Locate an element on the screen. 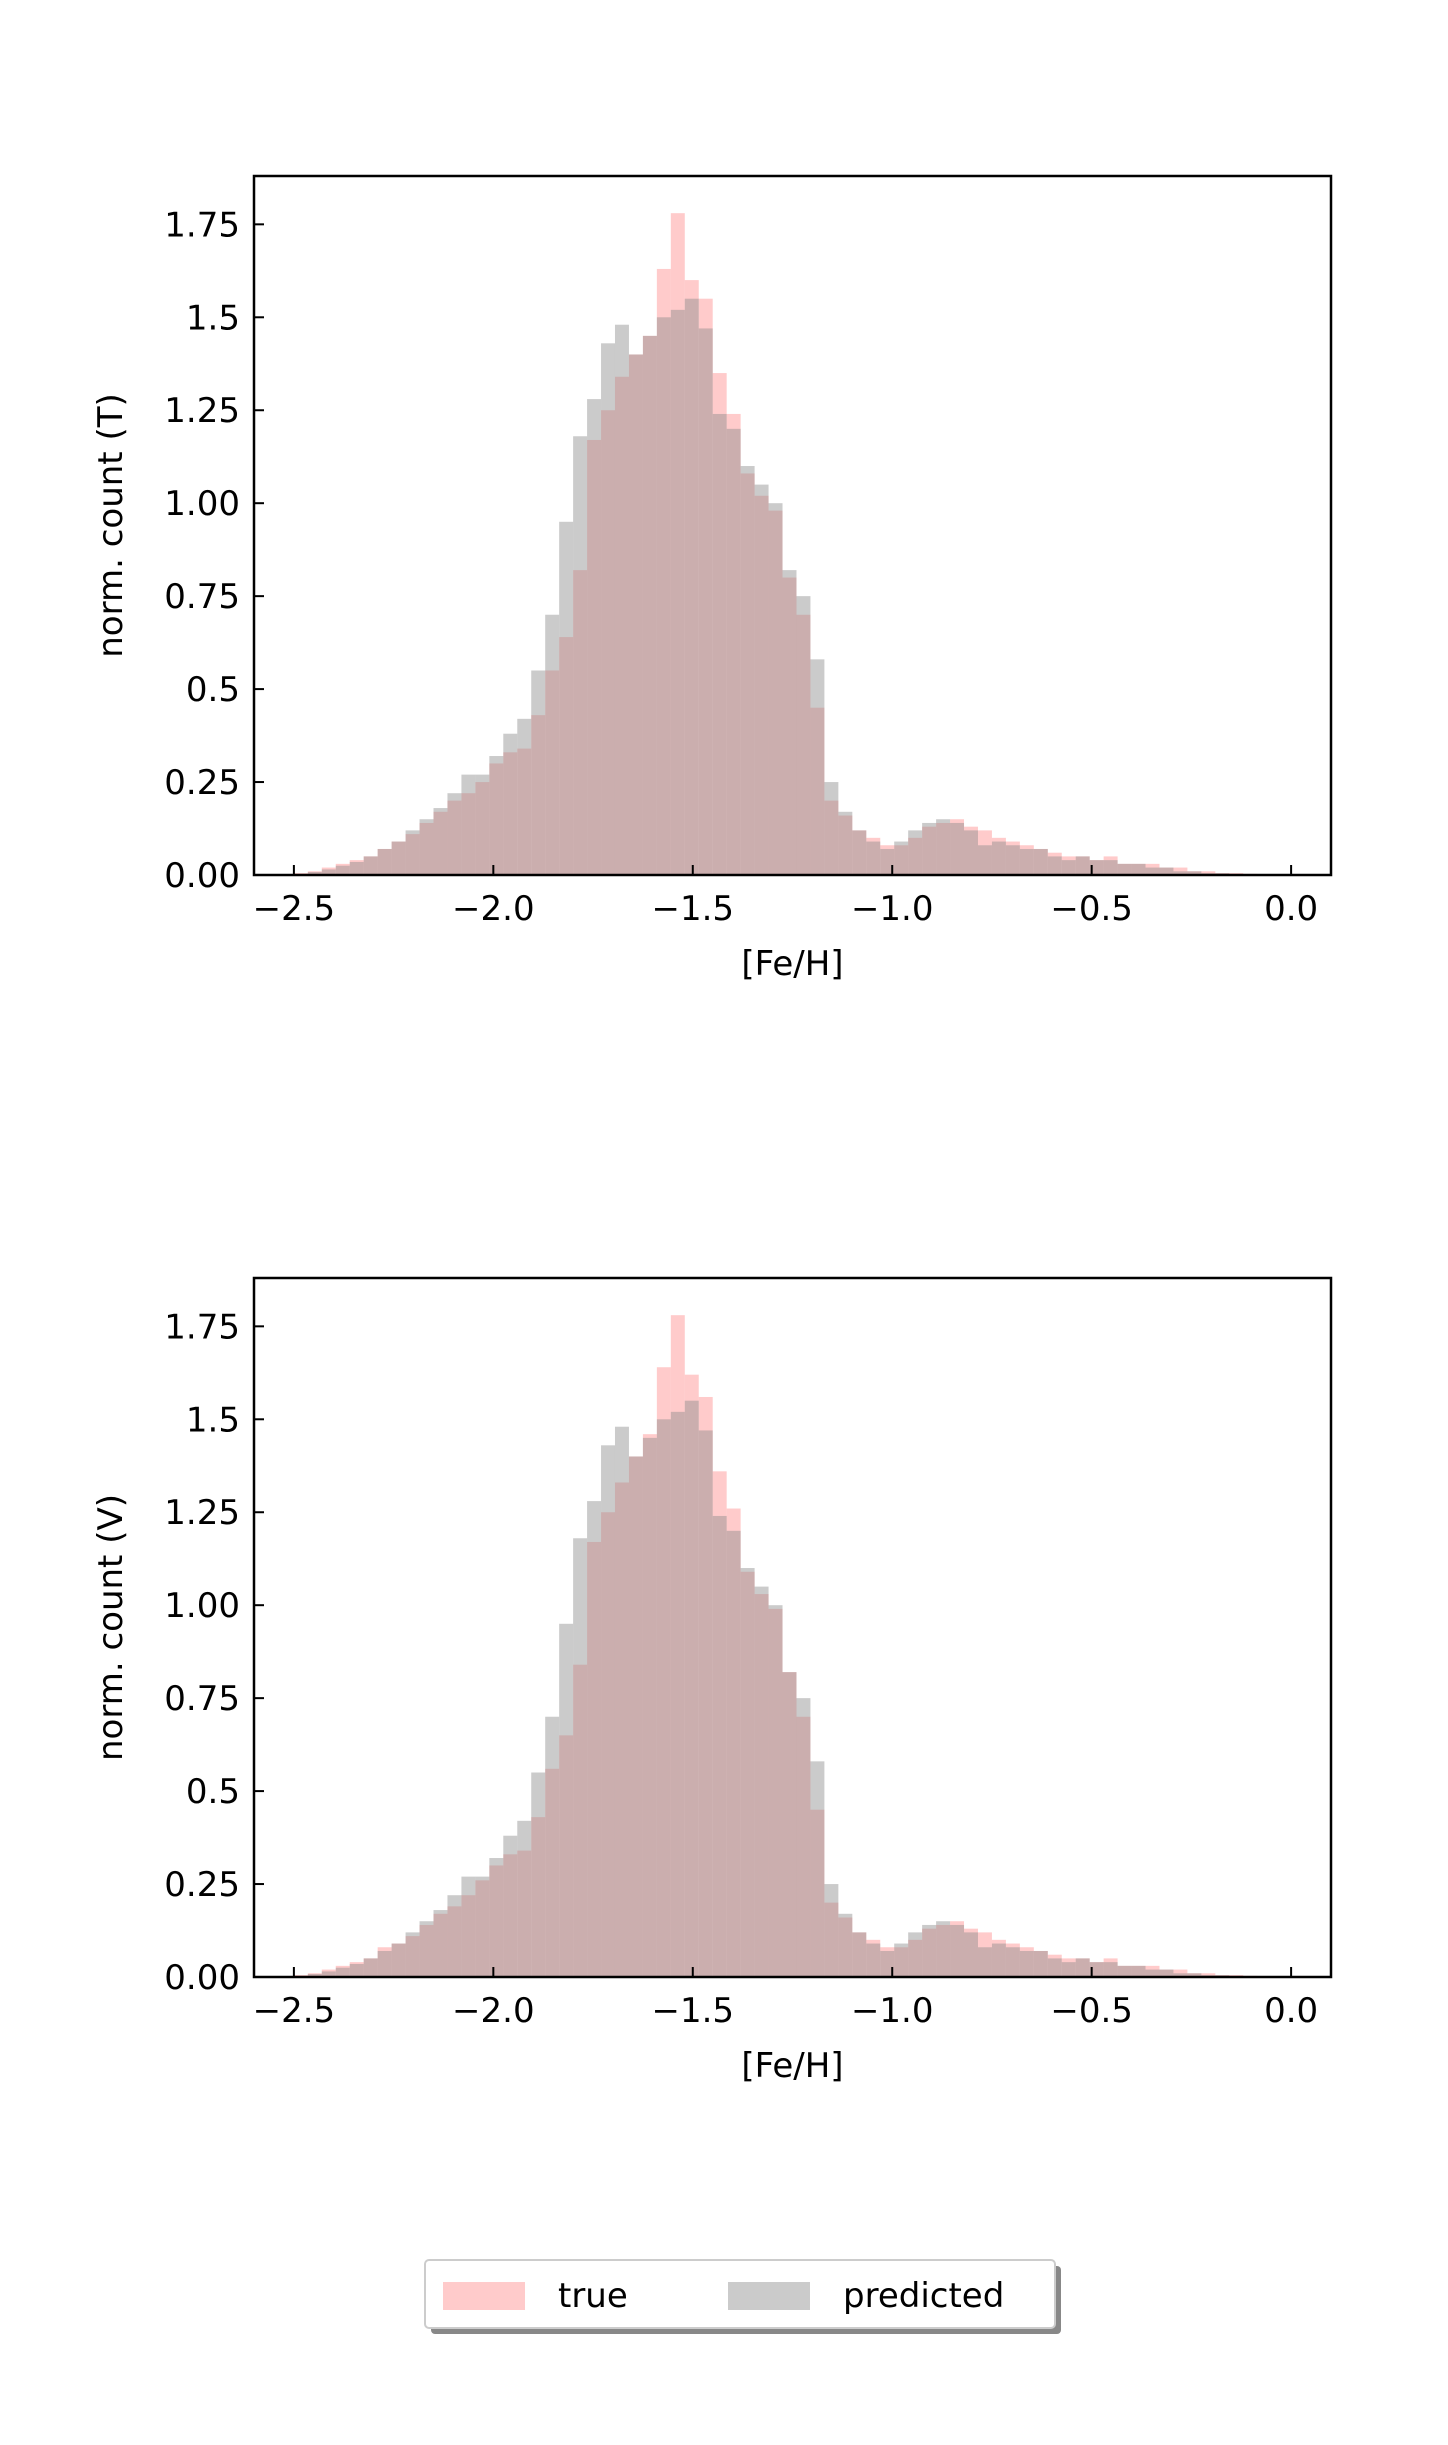 The image size is (1448, 2445). legend-label: predicted is located at coordinates (923, 2296).